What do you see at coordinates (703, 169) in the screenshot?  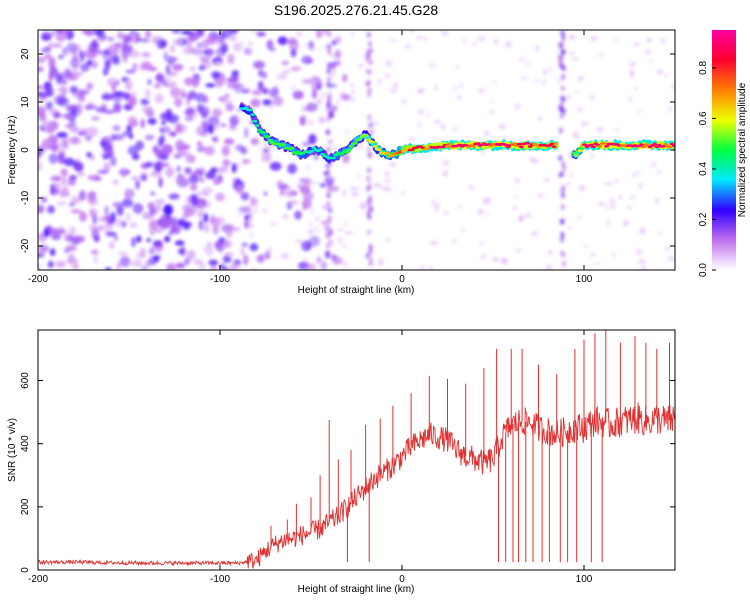 I see `colorbar-tick-label: 0.4` at bounding box center [703, 169].